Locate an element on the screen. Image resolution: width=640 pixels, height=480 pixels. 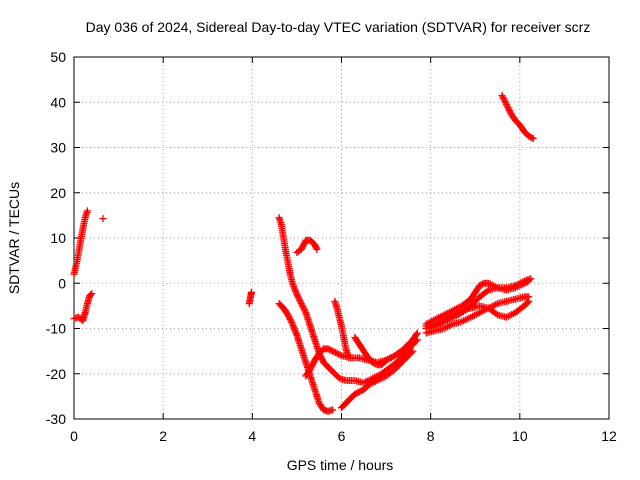
y-tick-label: 0 is located at coordinates (62, 283).